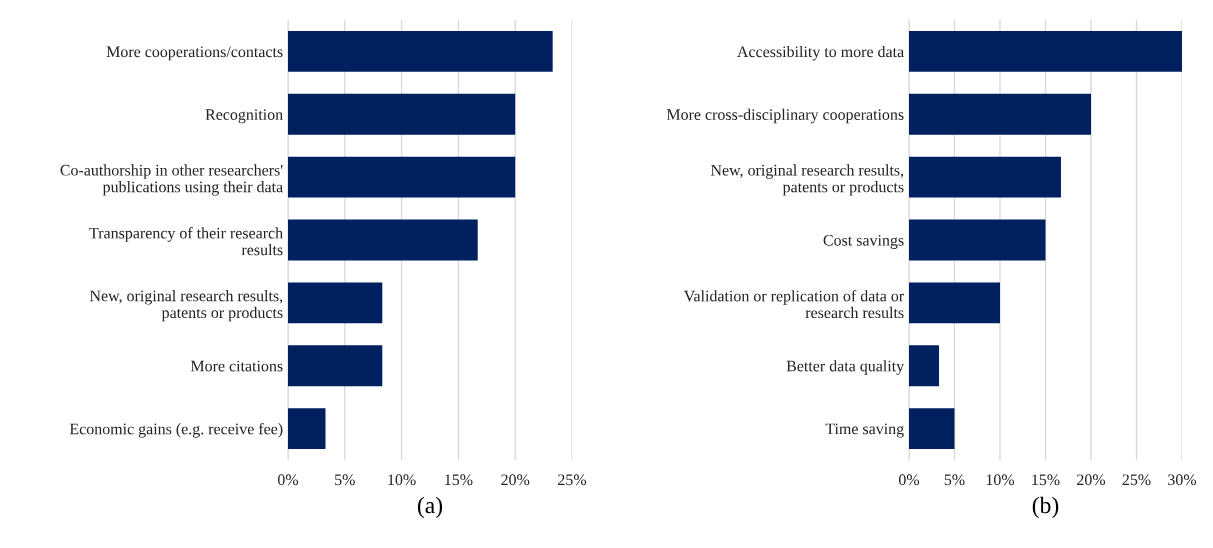 The height and width of the screenshot is (548, 1213). I want to click on y-tick-label: Validation or replication of data or research results, so click(793, 304).